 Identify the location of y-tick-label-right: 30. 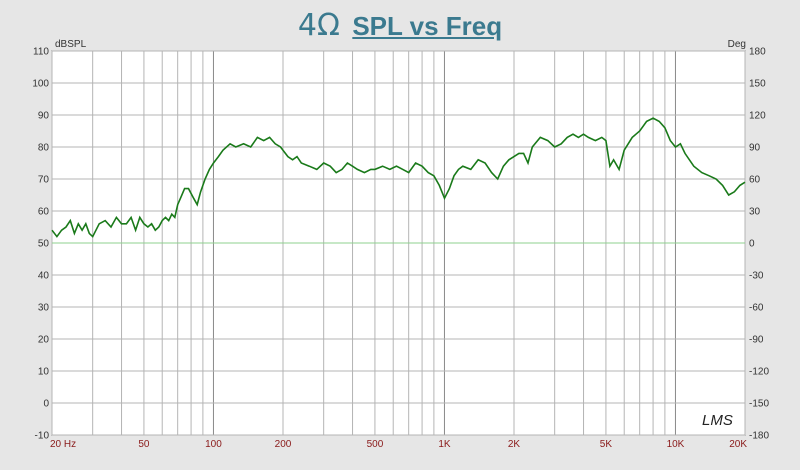
(755, 212).